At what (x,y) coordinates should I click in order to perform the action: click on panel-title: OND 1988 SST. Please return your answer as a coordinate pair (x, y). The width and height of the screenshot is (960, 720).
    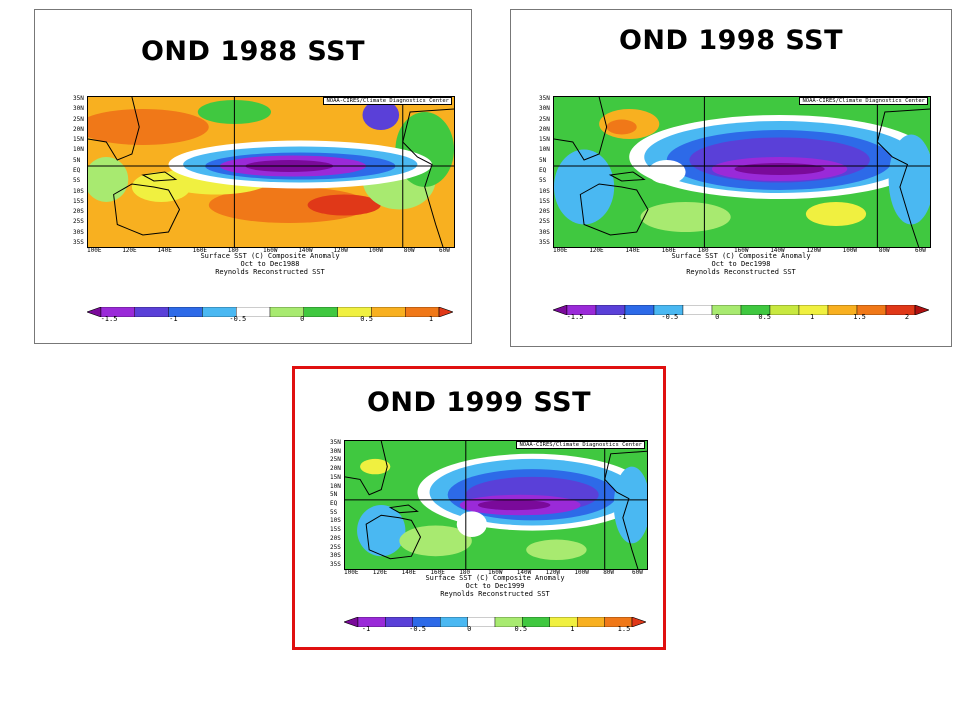
    Looking at the image, I should click on (252, 51).